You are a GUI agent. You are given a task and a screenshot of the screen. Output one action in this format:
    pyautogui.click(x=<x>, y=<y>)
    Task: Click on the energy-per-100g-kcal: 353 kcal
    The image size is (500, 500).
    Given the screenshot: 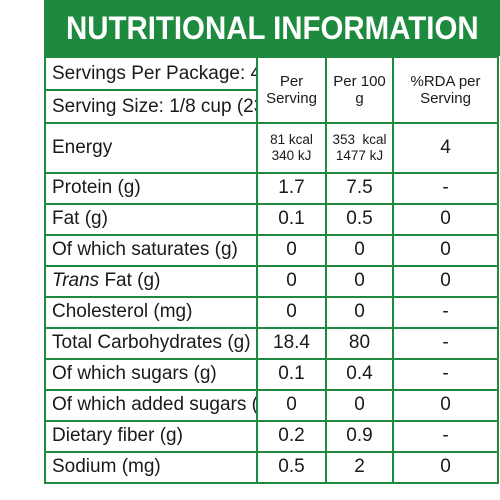 What is the action you would take?
    pyautogui.click(x=359, y=139)
    